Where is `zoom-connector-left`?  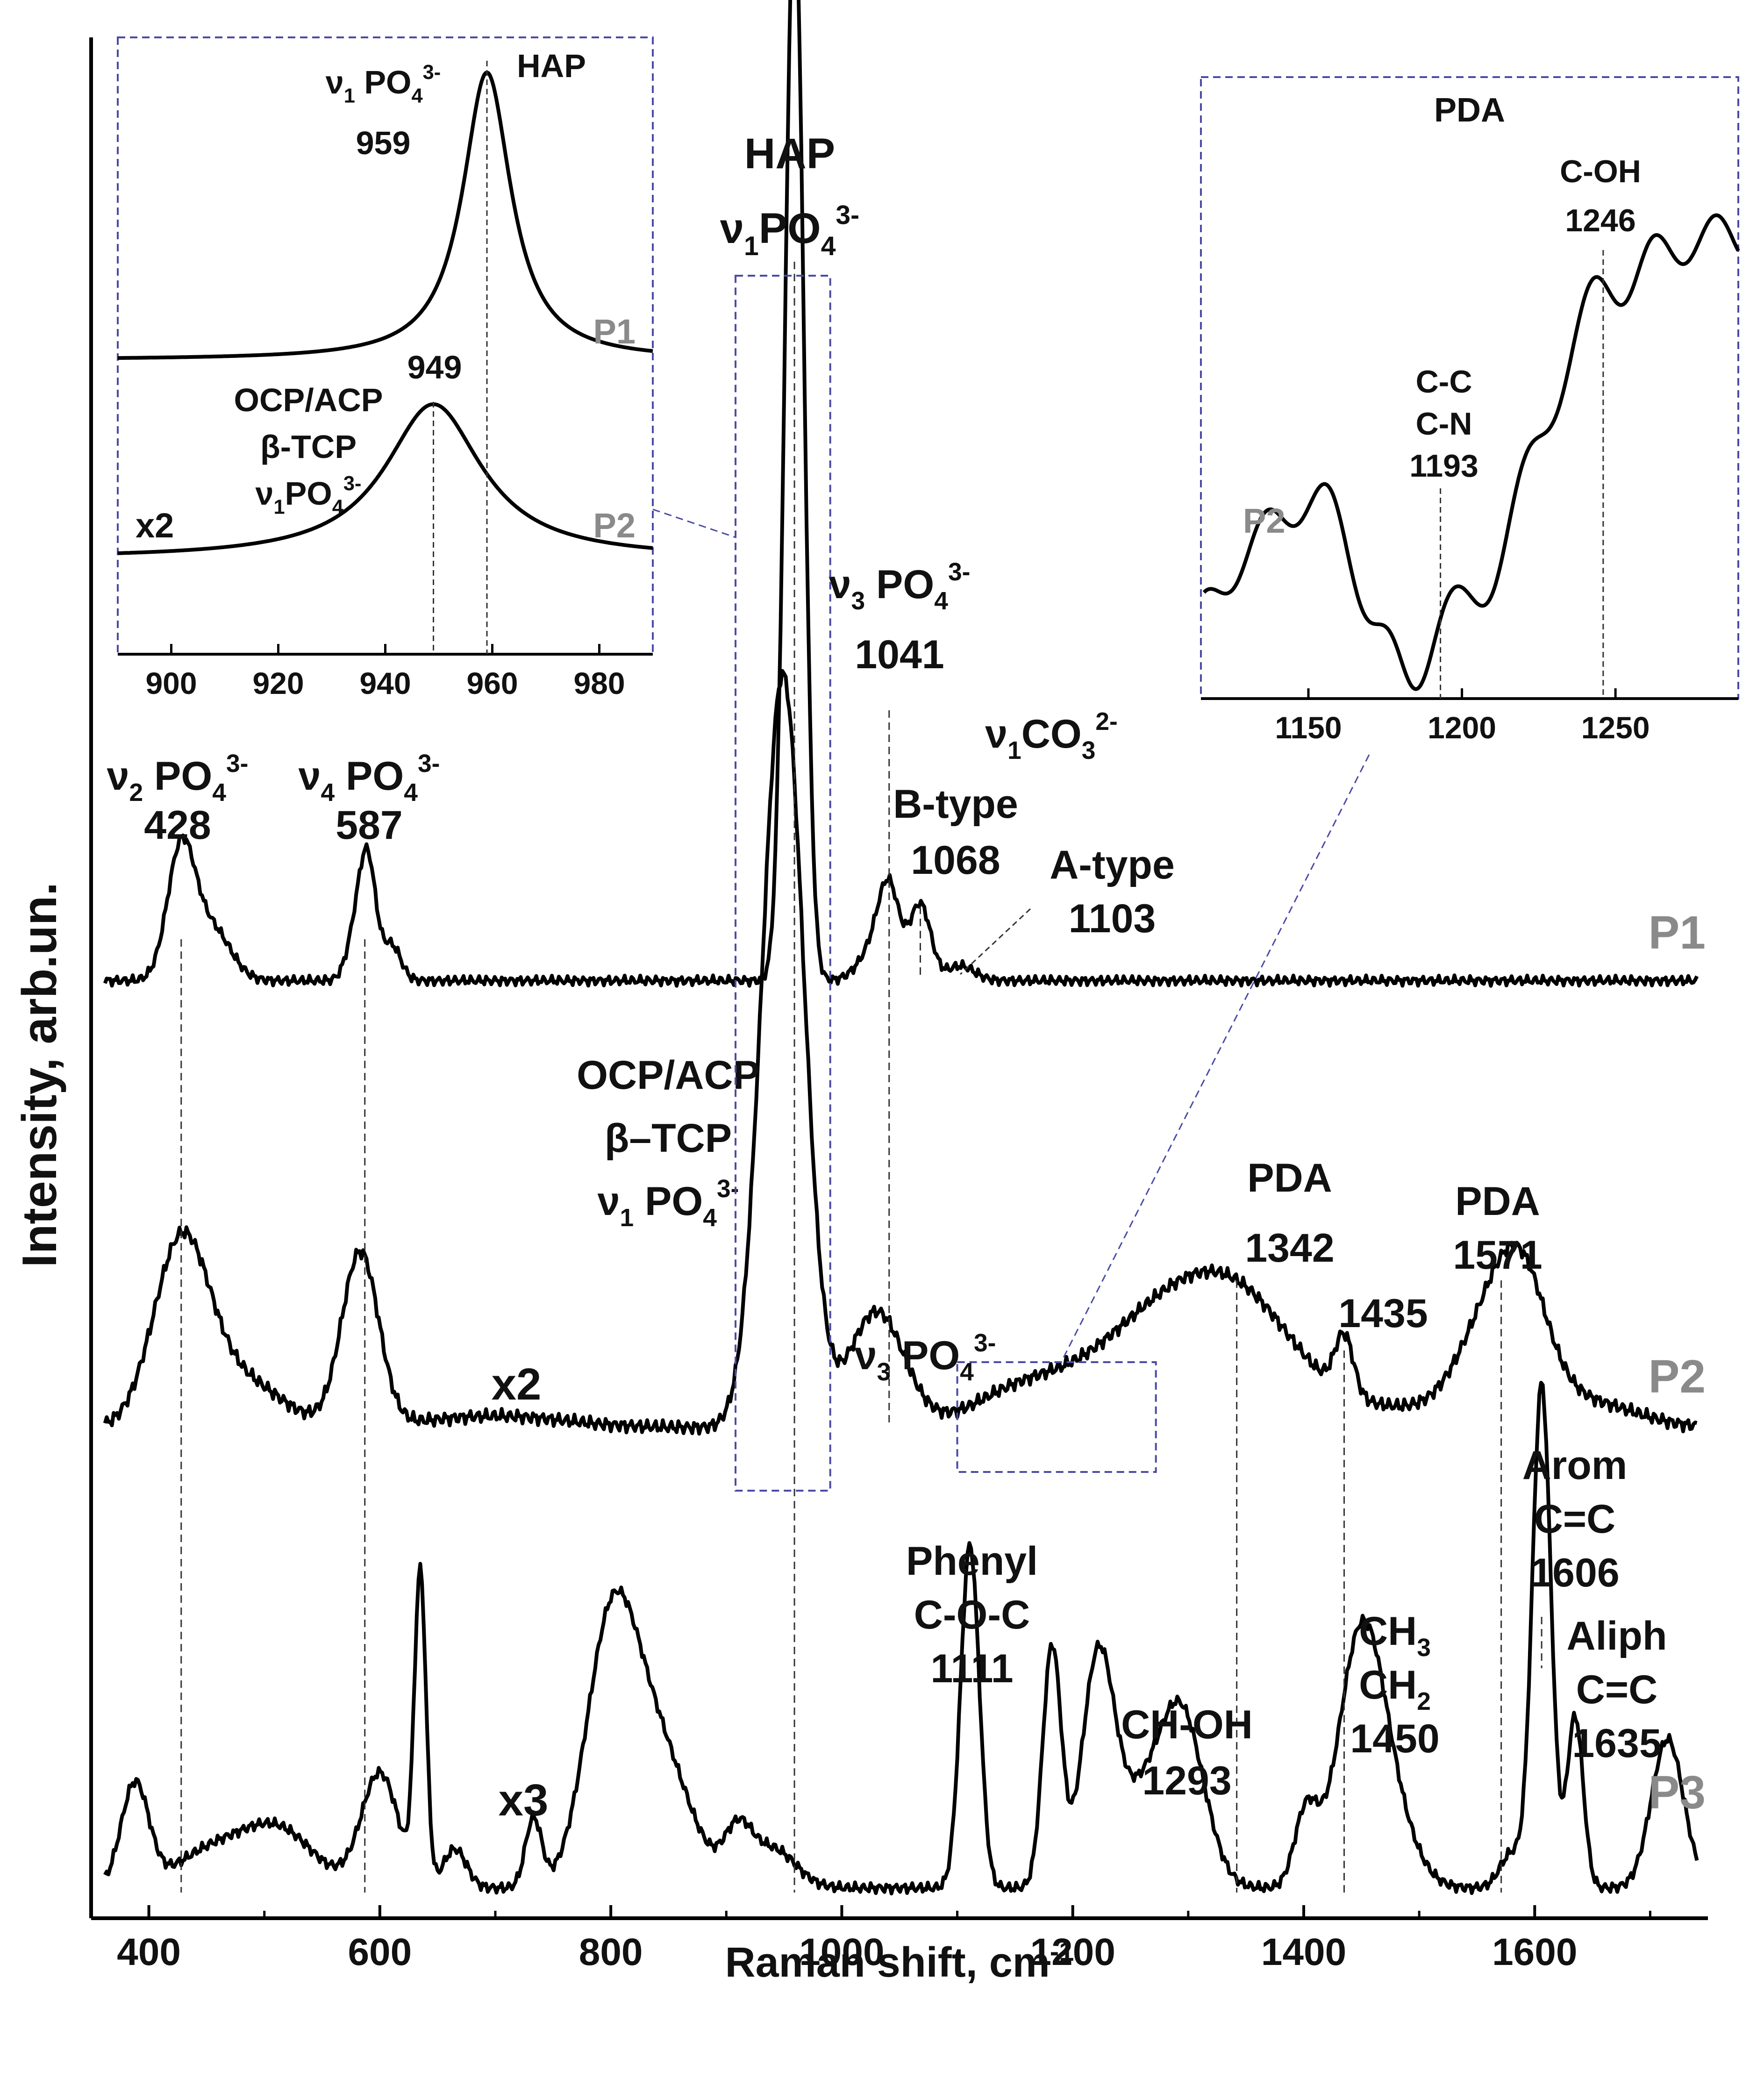
zoom-connector-left is located at coordinates (694, 523).